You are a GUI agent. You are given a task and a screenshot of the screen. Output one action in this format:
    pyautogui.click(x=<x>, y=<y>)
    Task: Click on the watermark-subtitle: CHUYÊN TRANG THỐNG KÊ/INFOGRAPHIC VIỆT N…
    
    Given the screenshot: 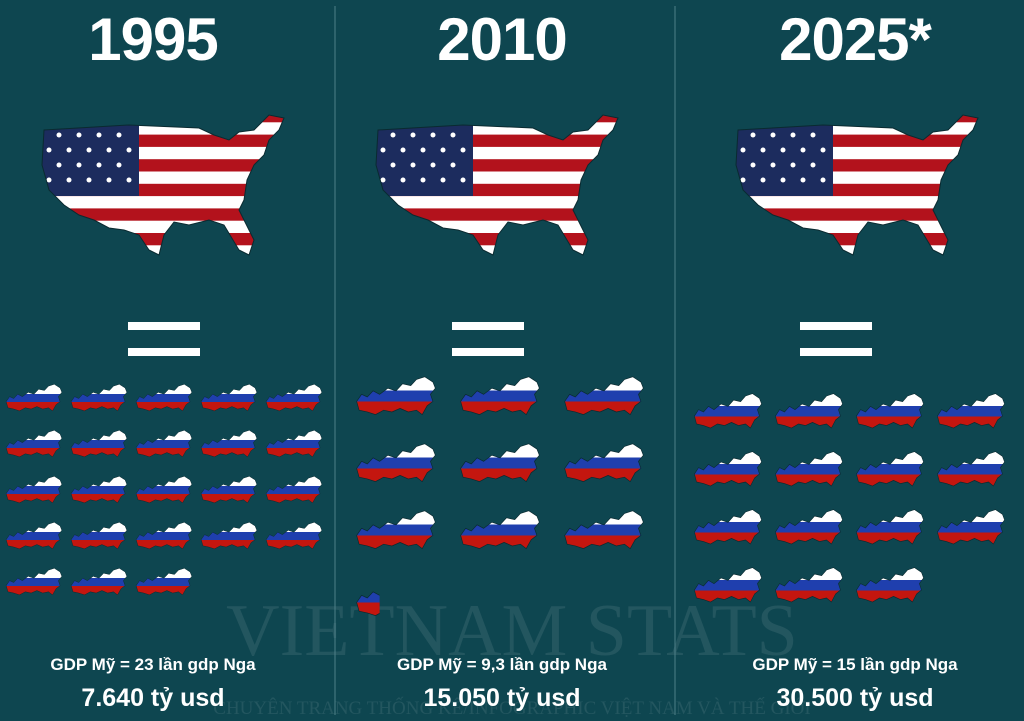 What is the action you would take?
    pyautogui.click(x=511, y=708)
    